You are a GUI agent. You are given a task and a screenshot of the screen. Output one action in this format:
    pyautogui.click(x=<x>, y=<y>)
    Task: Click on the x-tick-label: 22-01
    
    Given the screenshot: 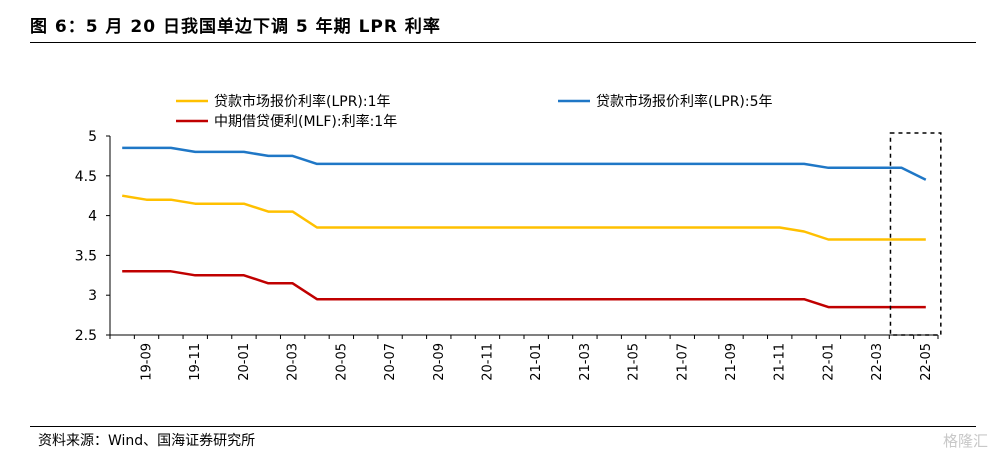 What is the action you would take?
    pyautogui.click(x=828, y=362)
    